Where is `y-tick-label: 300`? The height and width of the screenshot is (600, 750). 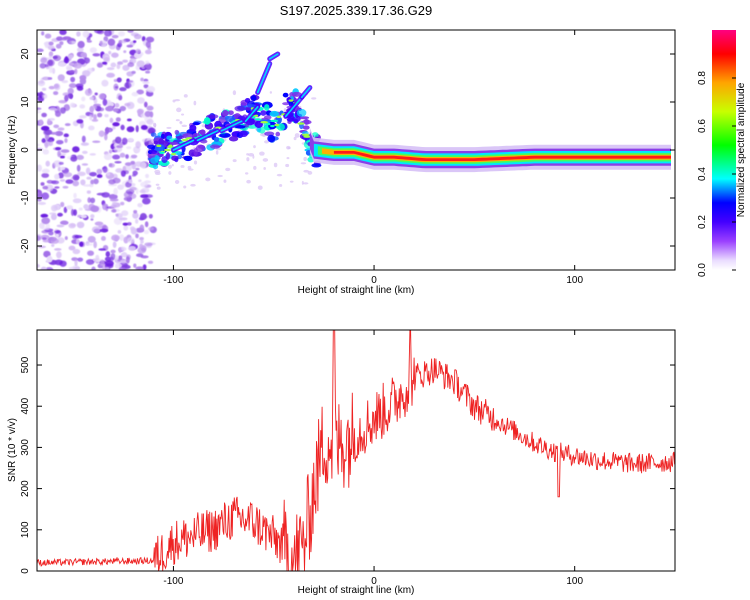
y-tick-label: 300 is located at coordinates (25, 447).